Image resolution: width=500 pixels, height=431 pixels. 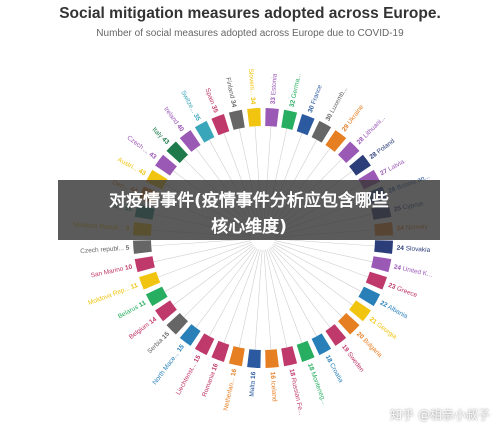 What do you see at coordinates (392, 286) in the screenshot?
I see `bar-value-label: 23` at bounding box center [392, 286].